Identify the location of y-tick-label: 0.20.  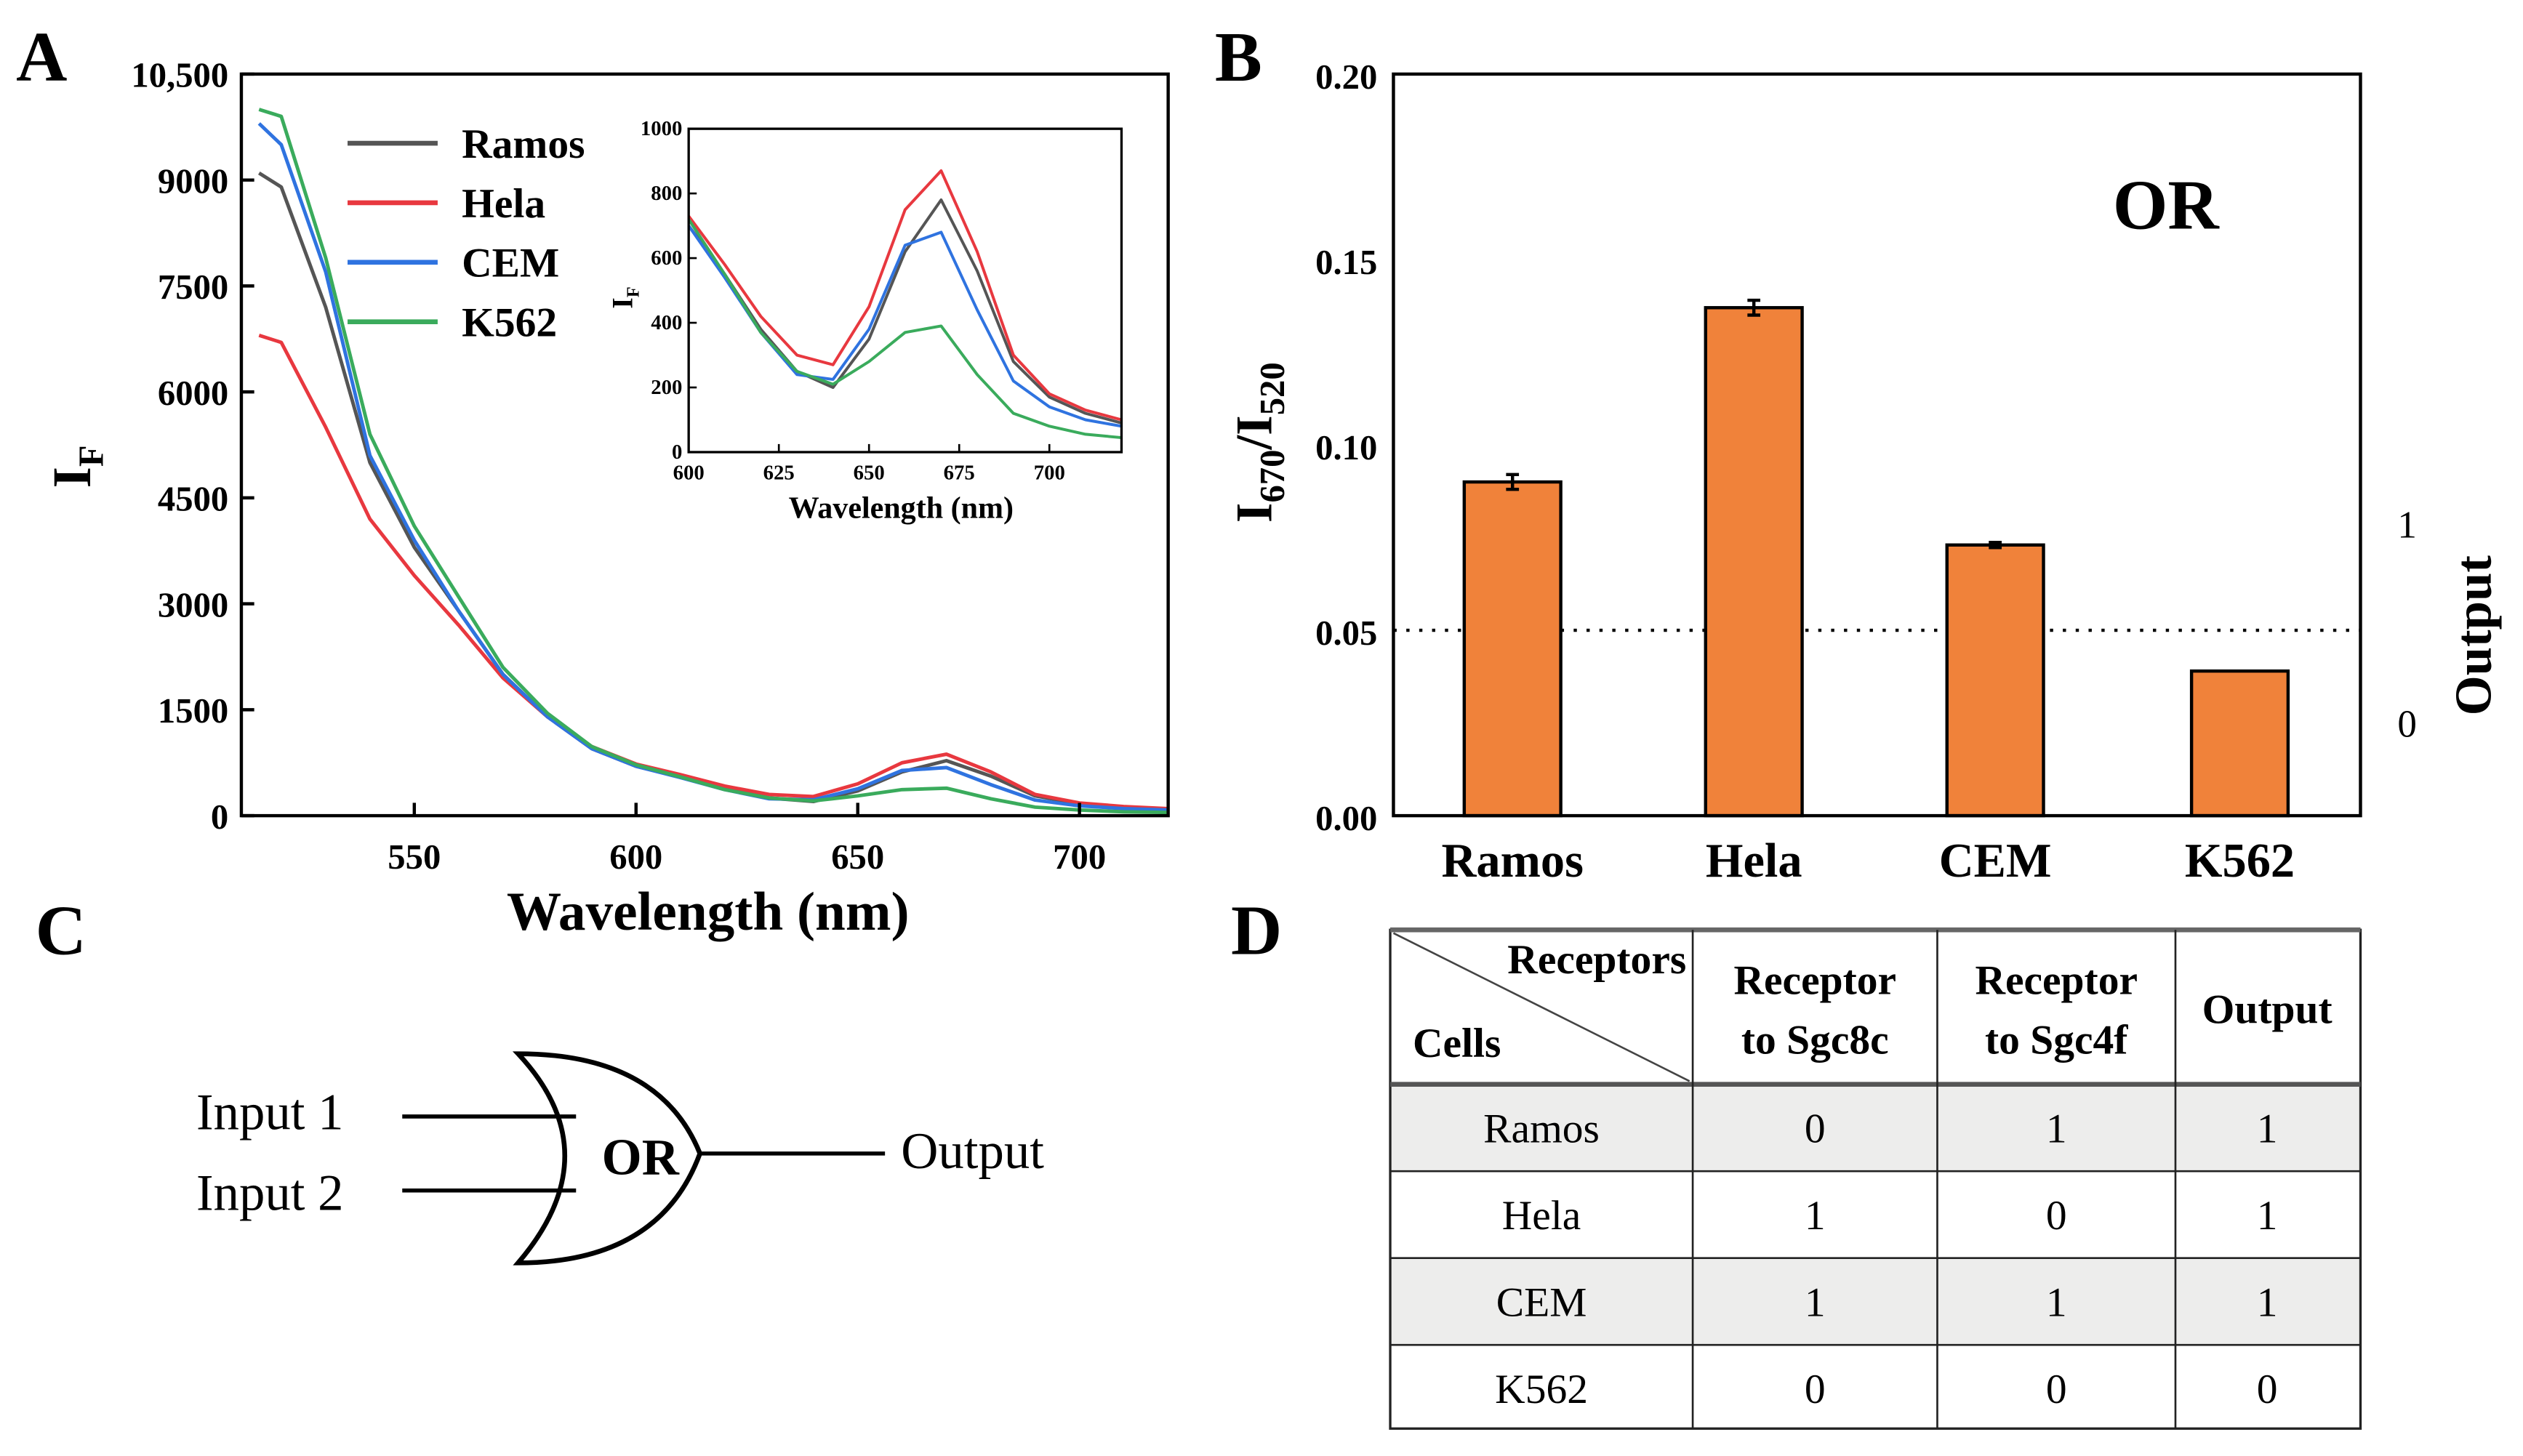
(1346, 77).